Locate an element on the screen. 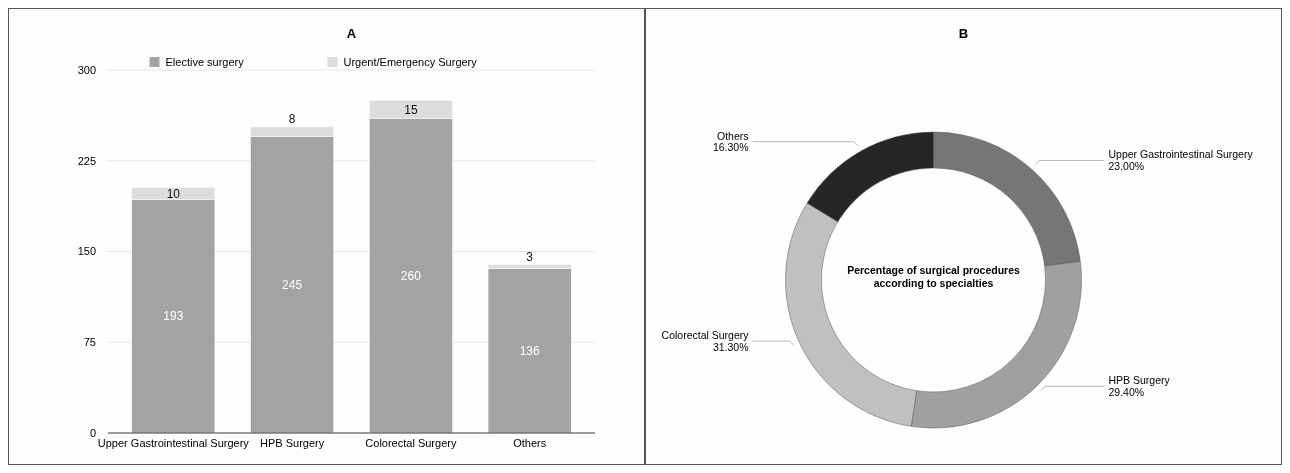  y-tick-label: 150 is located at coordinates (86, 251).